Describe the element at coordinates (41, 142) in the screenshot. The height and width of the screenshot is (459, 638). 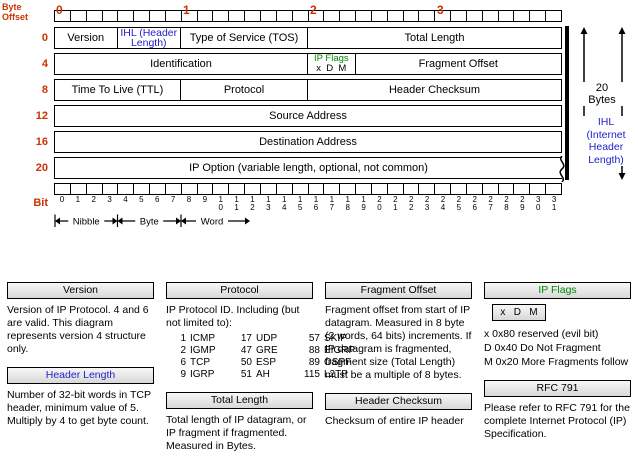
I see `byte-offset: 16` at that location.